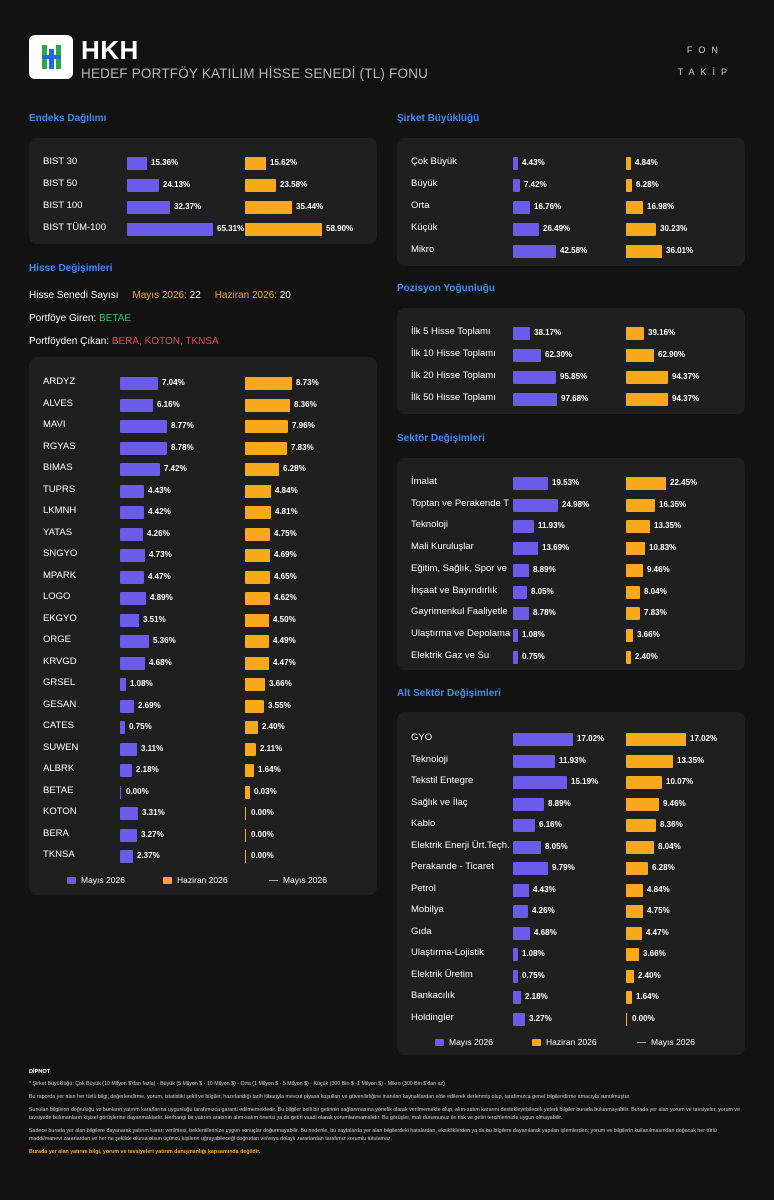 This screenshot has width=774, height=1200. What do you see at coordinates (571, 1019) in the screenshot?
I see `subsector-row: Holdingler 3.27% 0.00%` at bounding box center [571, 1019].